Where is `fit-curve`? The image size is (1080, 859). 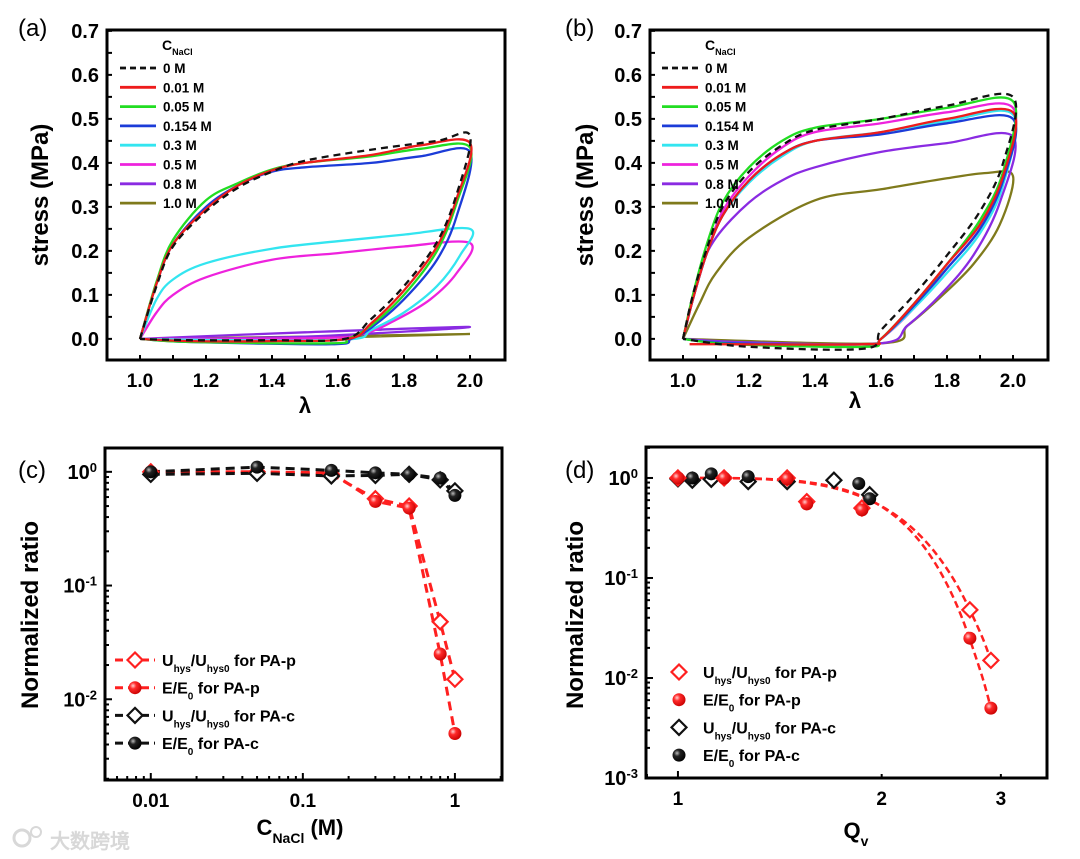 fit-curve is located at coordinates (835, 568).